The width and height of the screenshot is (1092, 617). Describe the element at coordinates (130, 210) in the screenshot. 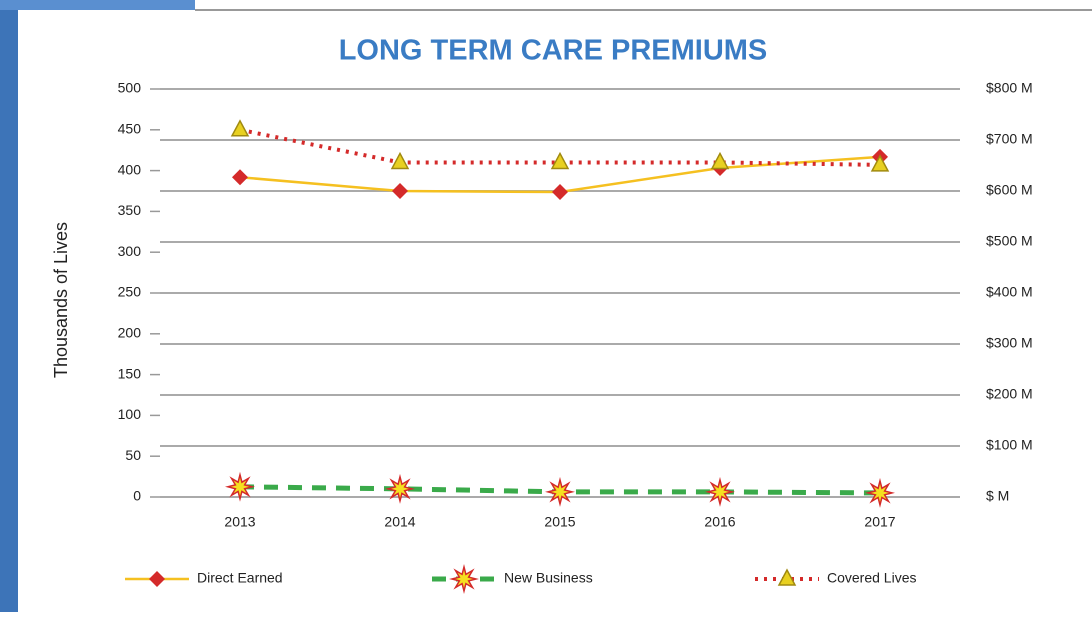

I see `y-tick-label: 350` at that location.